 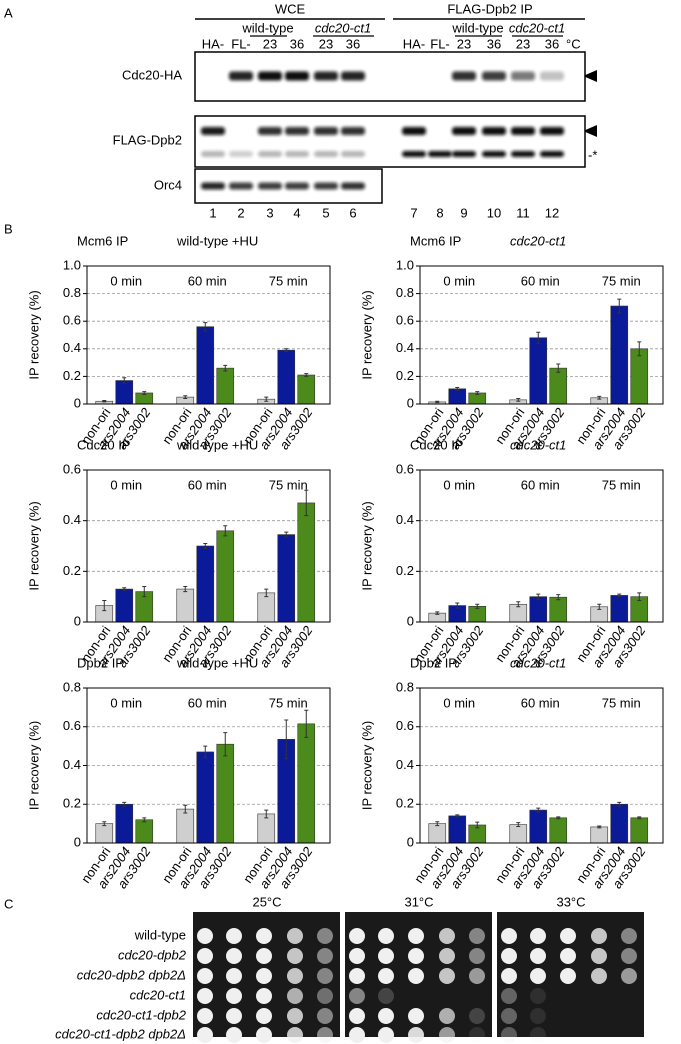 I want to click on band-arrow, so click(x=590, y=131).